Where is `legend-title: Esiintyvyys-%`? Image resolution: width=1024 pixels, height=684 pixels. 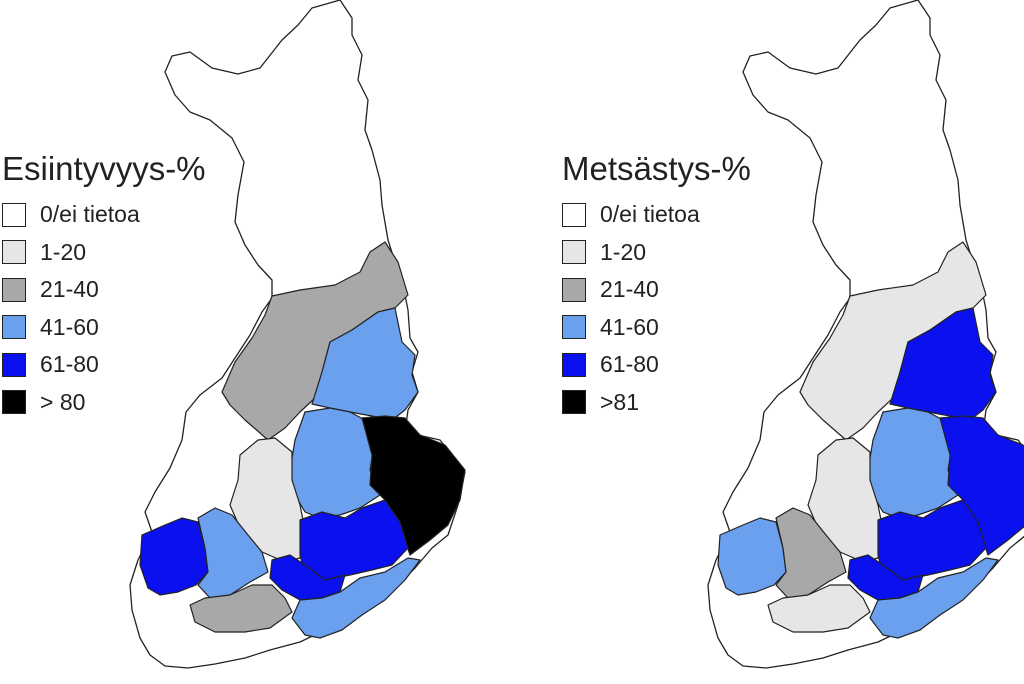 legend-title: Esiintyvyys-% is located at coordinates (104, 168).